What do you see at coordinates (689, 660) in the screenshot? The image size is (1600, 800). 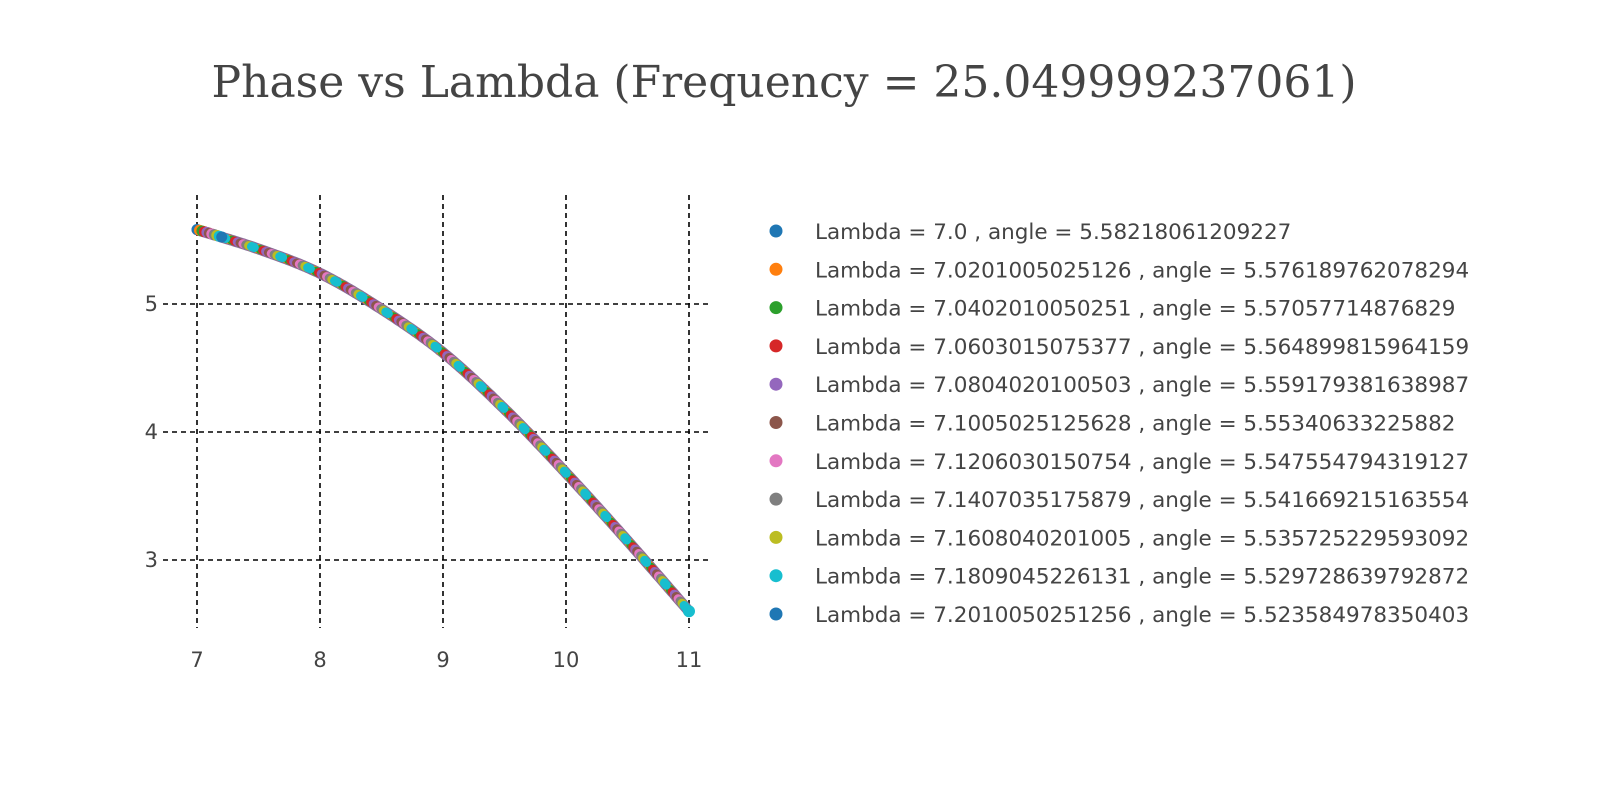 I see `x-tick-label: 11` at bounding box center [689, 660].